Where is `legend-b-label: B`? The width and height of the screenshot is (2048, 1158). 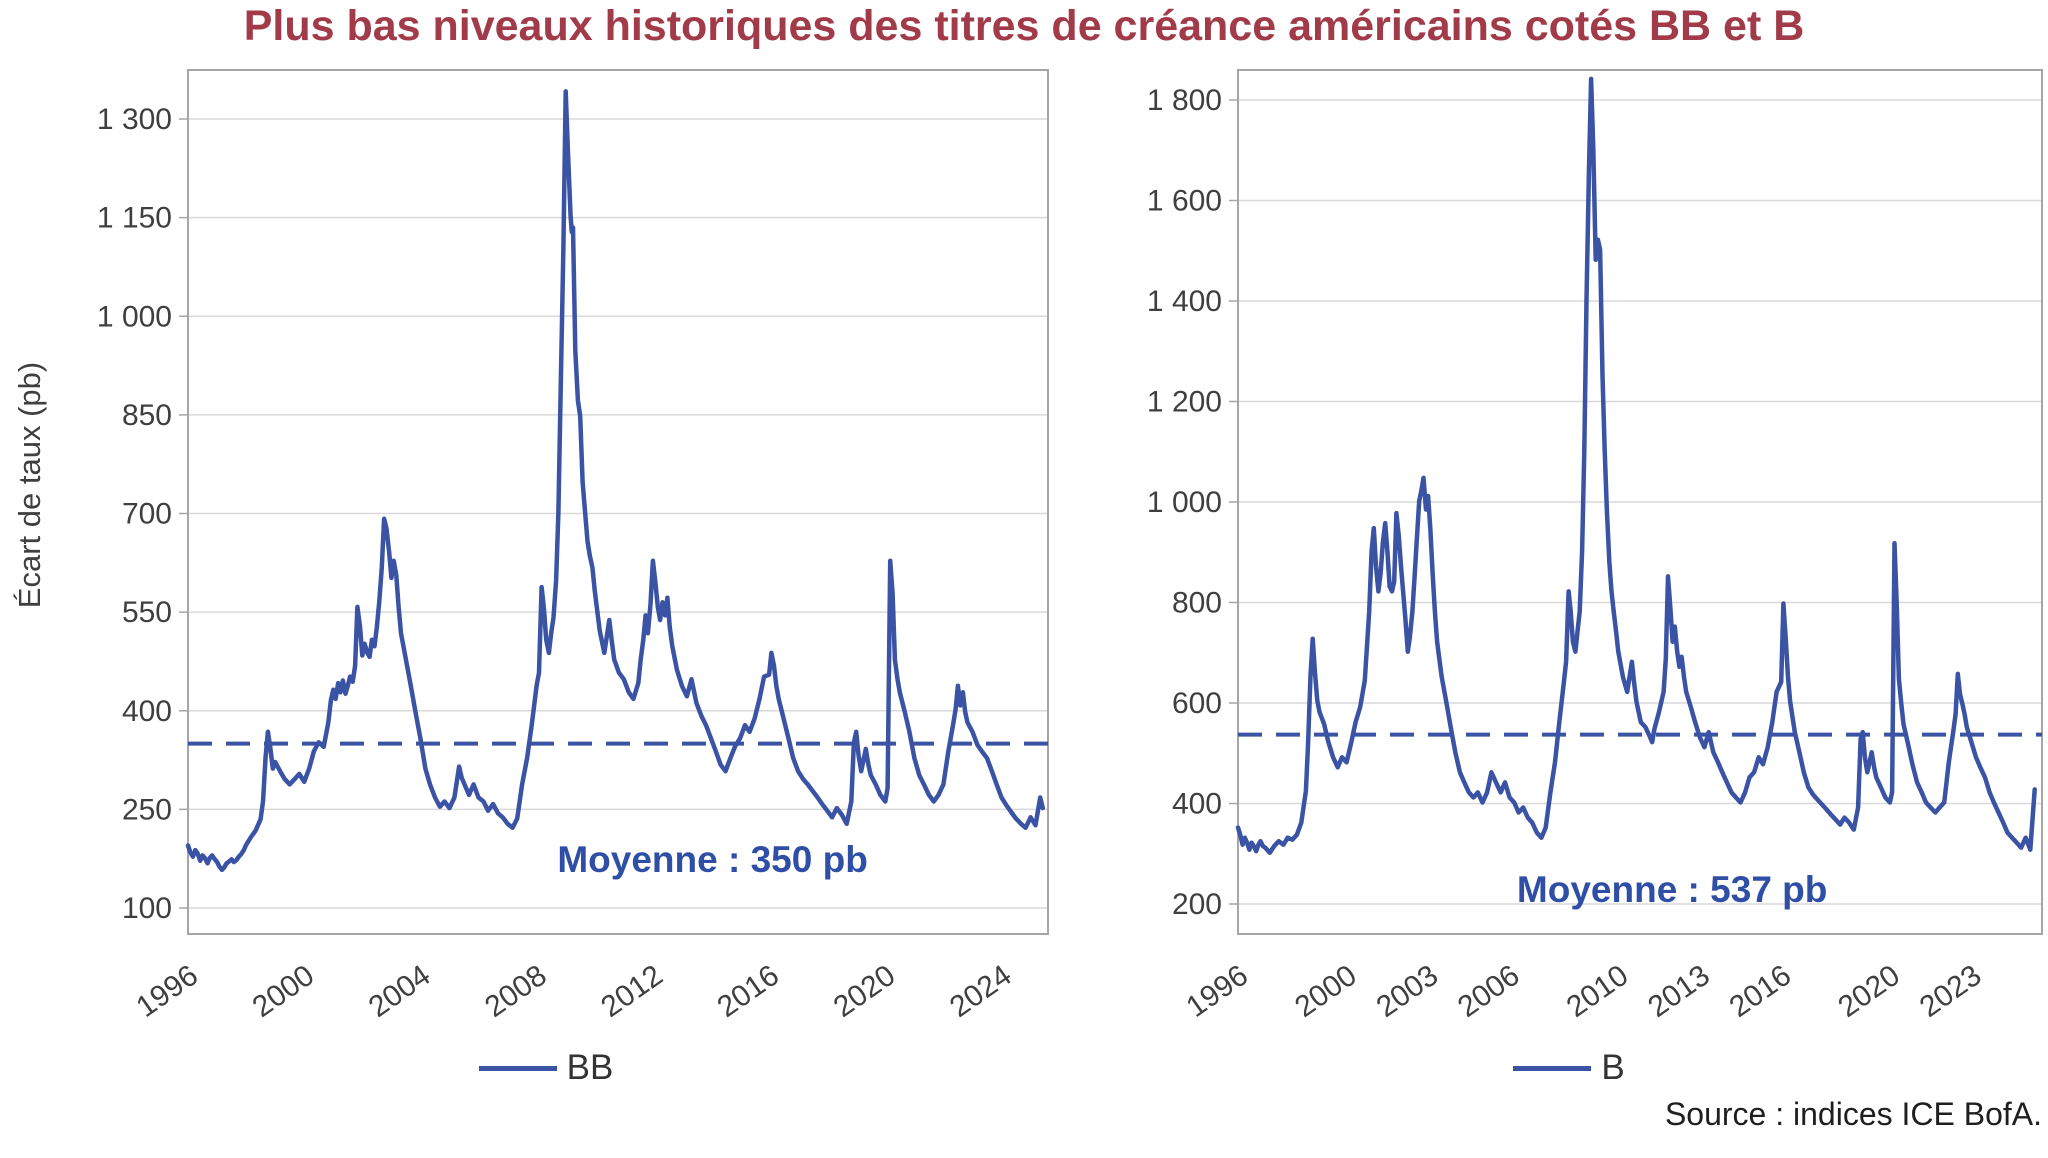 legend-b-label: B is located at coordinates (1613, 1067).